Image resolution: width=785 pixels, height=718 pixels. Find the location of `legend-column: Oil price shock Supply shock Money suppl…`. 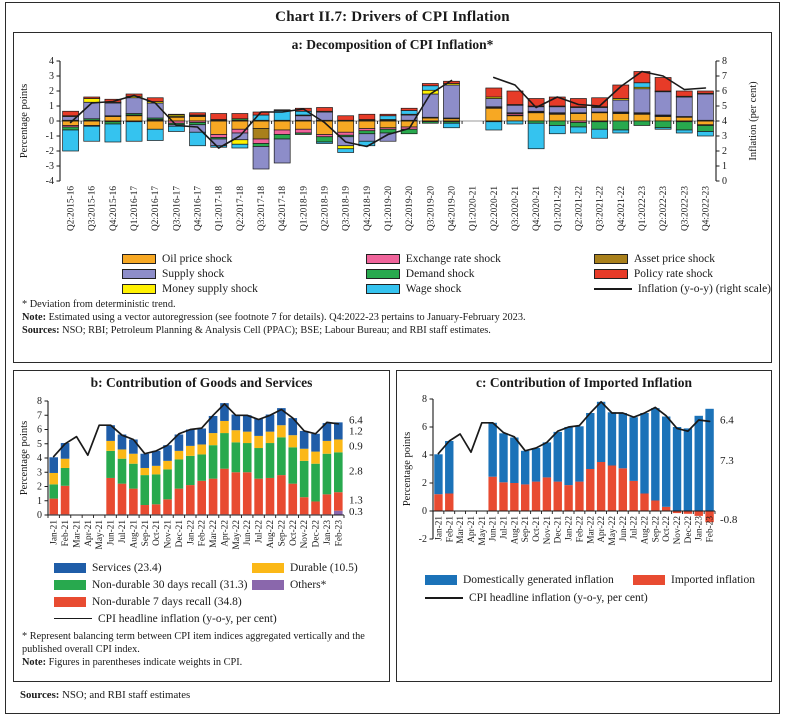

legend-column: Oil price shock Supply shock Money suppl… is located at coordinates (244, 274).